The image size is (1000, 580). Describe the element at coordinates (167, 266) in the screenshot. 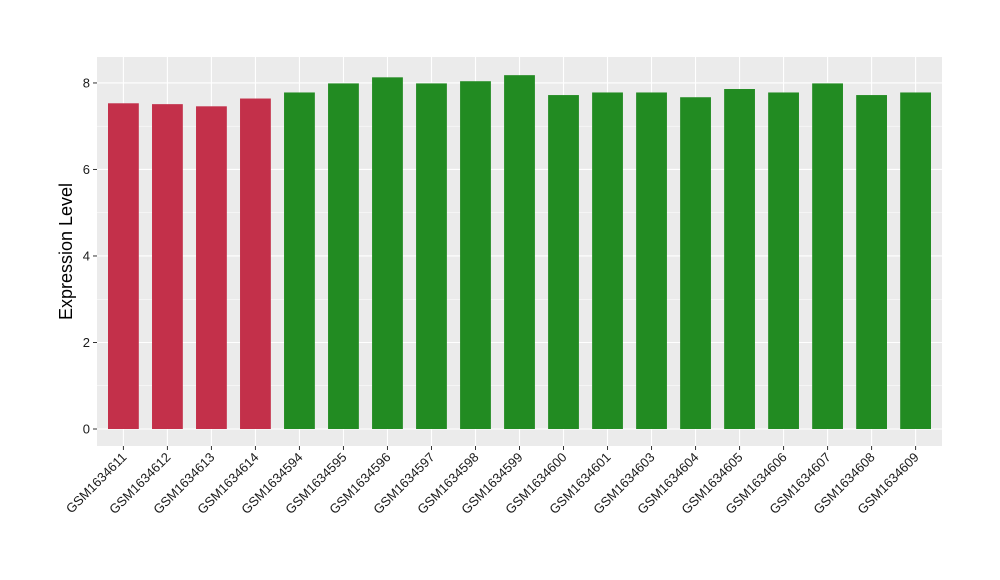

I see `bar-GSM1634612` at that location.